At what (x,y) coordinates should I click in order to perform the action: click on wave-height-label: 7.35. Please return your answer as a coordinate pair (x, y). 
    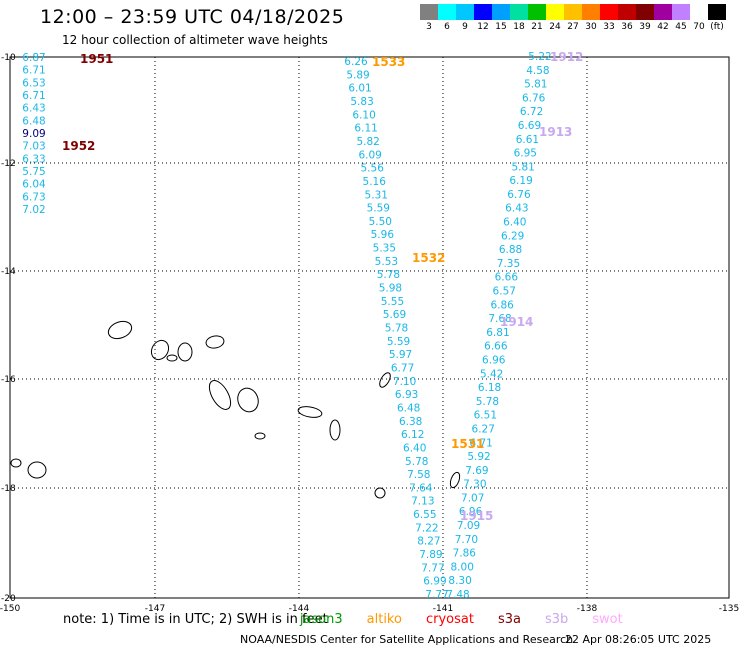
    Looking at the image, I should click on (508, 264).